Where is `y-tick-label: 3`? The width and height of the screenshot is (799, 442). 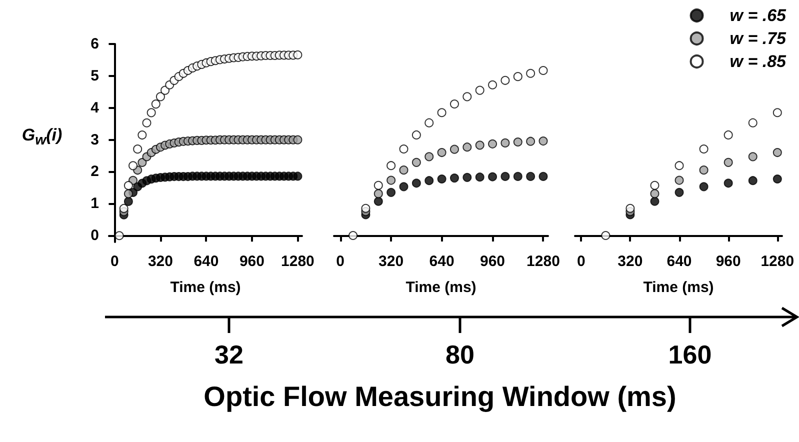 y-tick-label: 3 is located at coordinates (94, 139).